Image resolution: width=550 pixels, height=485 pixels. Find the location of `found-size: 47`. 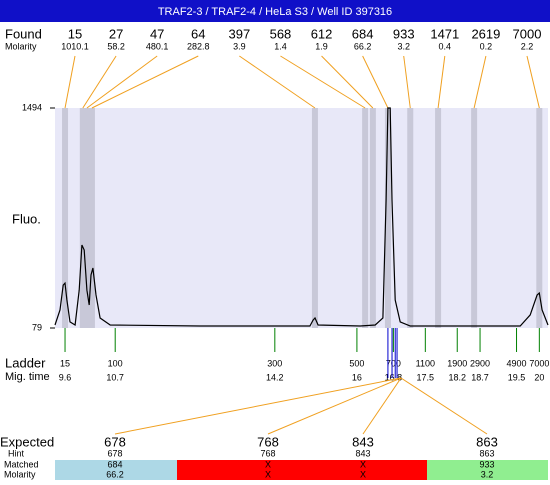

found-size: 47 is located at coordinates (157, 33).